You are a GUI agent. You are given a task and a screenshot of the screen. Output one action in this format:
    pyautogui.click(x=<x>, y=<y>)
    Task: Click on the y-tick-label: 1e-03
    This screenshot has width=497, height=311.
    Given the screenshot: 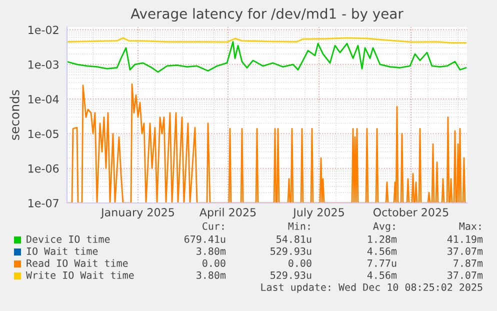 What is the action you would take?
    pyautogui.click(x=43, y=64)
    